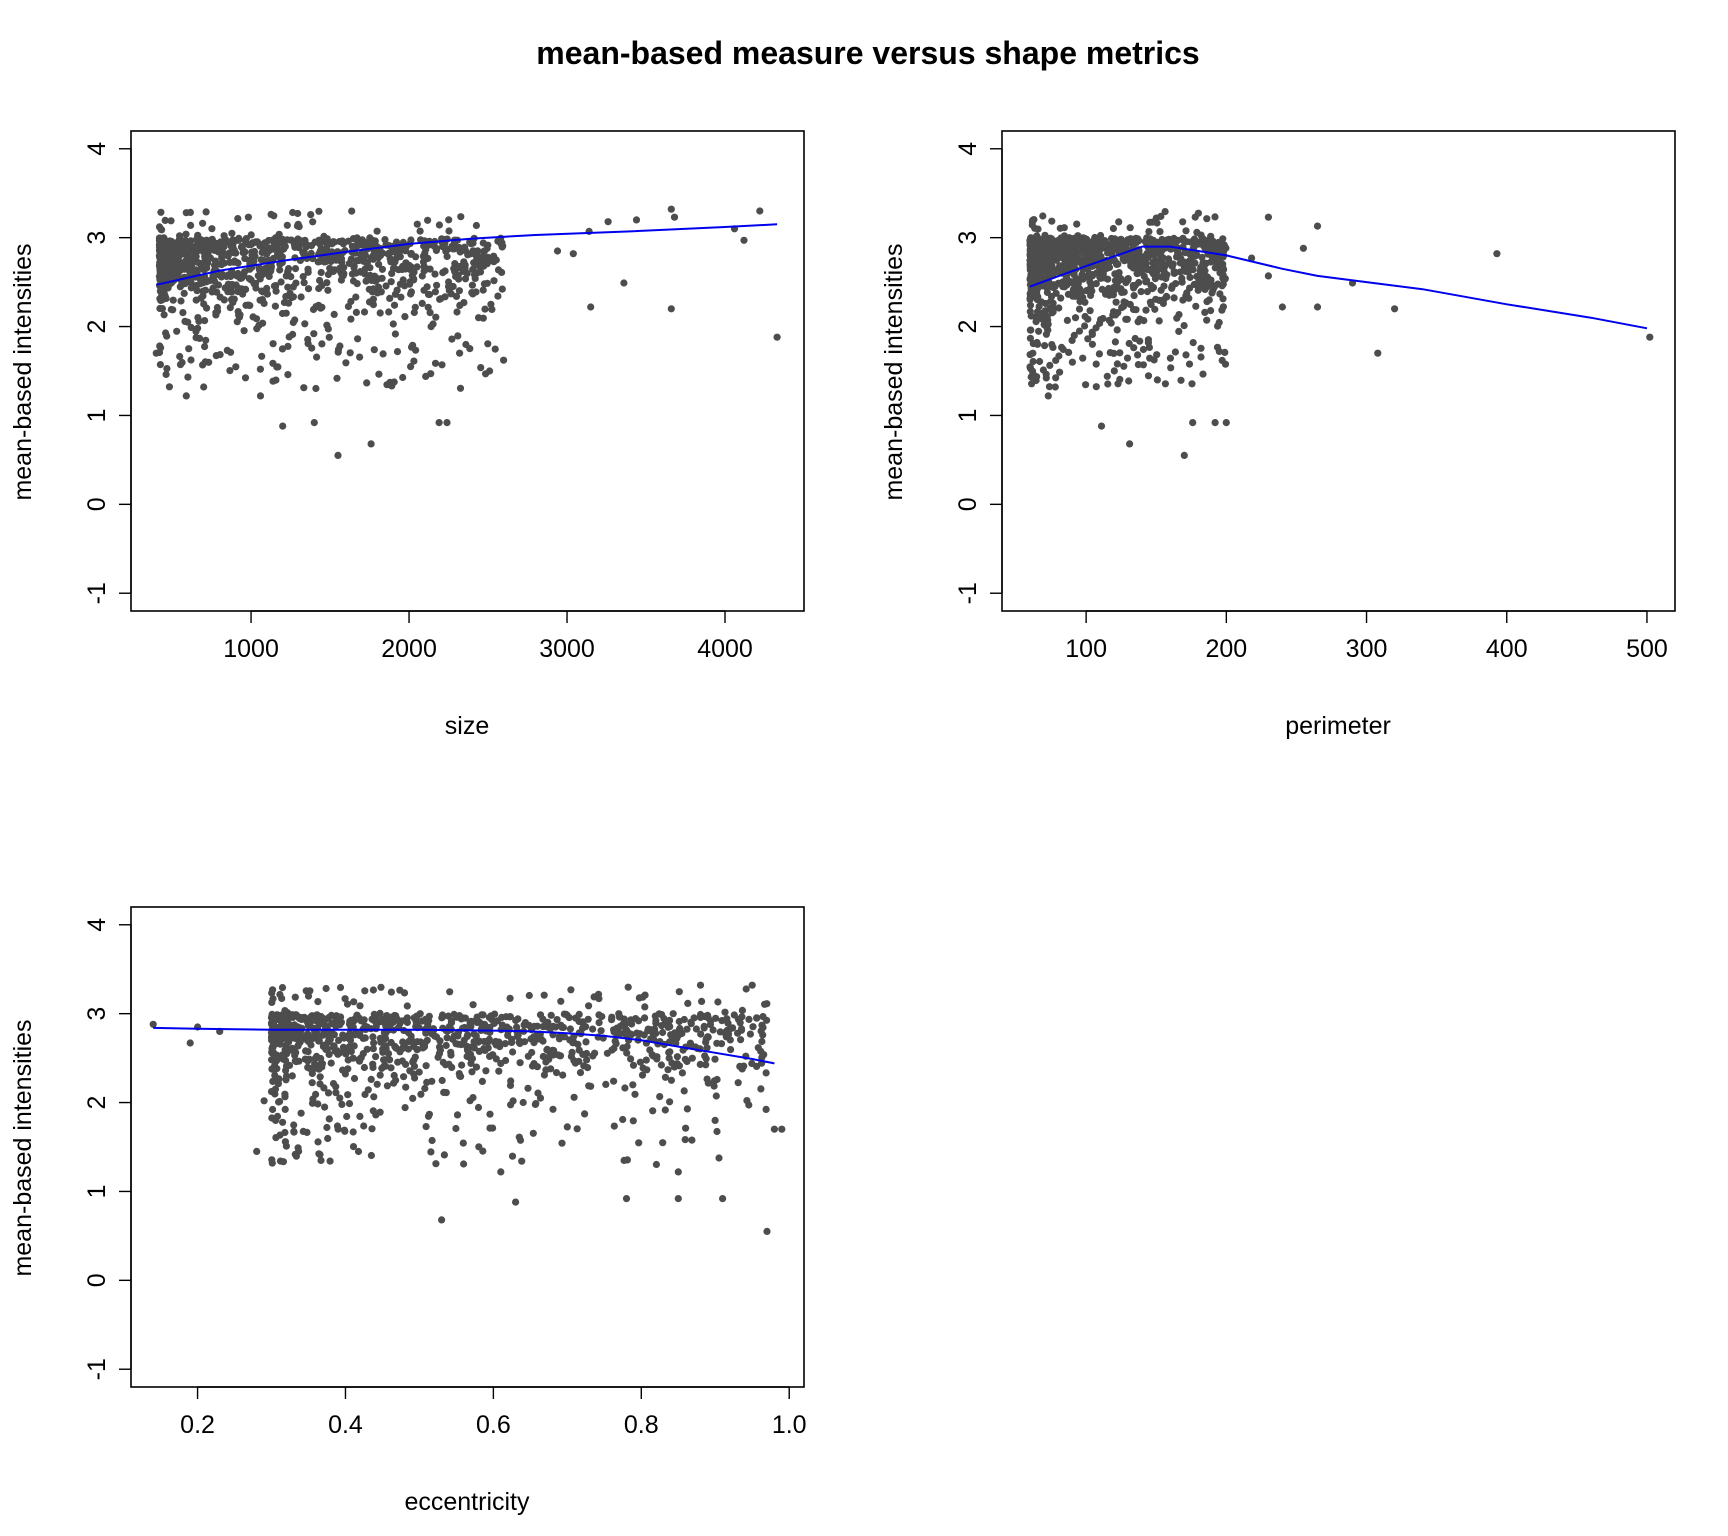 This screenshot has height=1536, width=1728. I want to click on y-tick-label: 0, so click(97, 1280).